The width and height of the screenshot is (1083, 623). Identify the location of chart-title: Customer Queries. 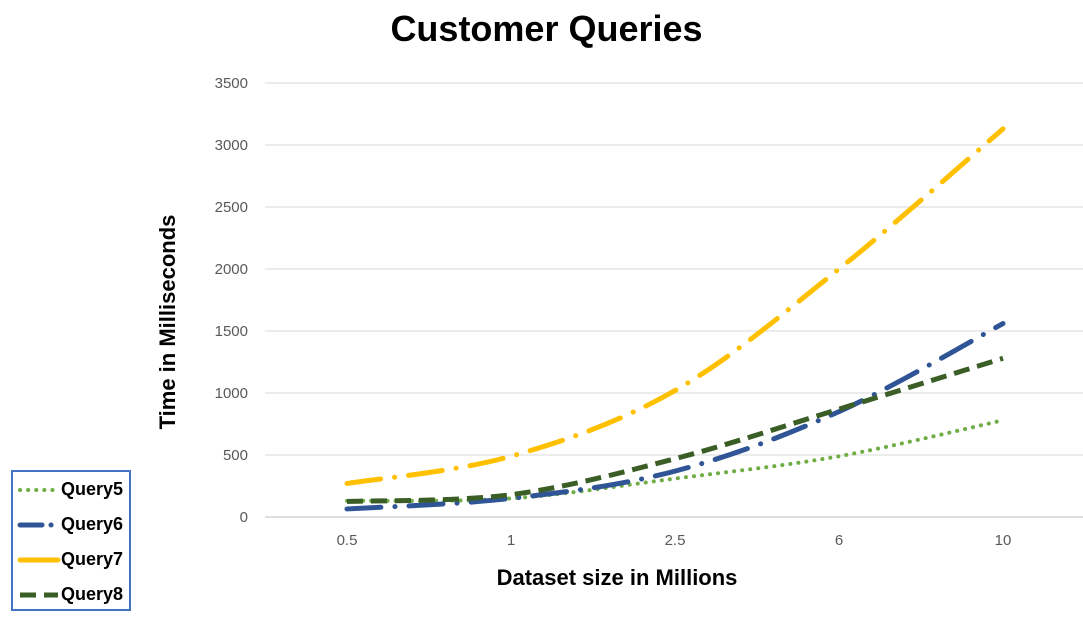
(546, 28).